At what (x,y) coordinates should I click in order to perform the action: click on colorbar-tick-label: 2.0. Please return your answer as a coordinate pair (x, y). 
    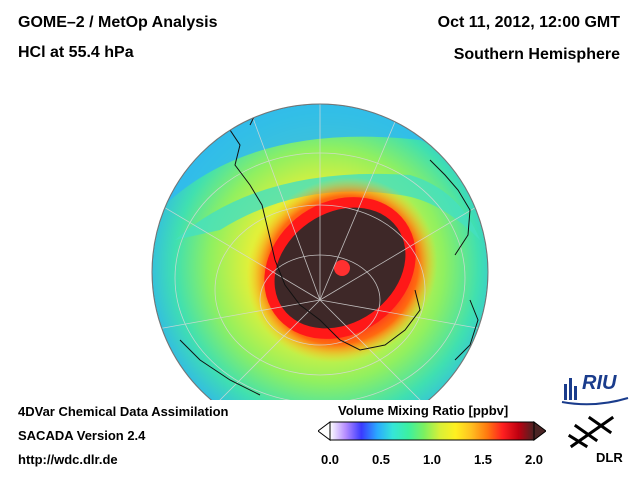
    Looking at the image, I should click on (534, 459).